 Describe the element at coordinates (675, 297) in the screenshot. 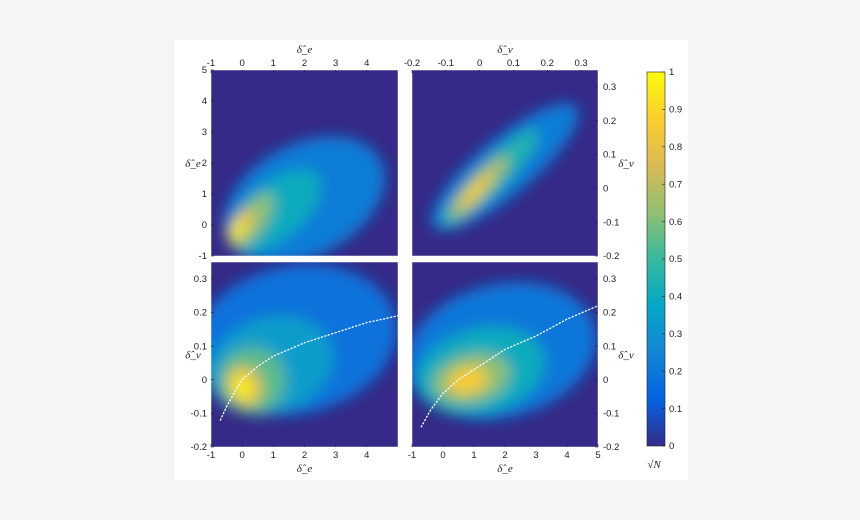

I see `colorbar-tick-label: 0.4` at that location.